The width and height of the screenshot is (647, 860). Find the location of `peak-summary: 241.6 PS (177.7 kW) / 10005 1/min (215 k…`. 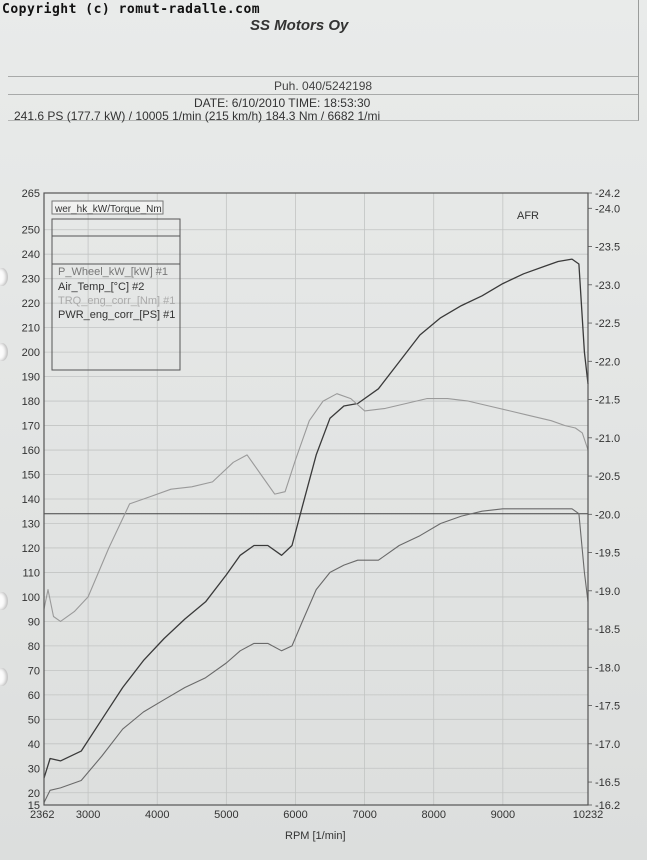

peak-summary: 241.6 PS (177.7 kW) / 10005 1/min (215 k… is located at coordinates (197, 116).